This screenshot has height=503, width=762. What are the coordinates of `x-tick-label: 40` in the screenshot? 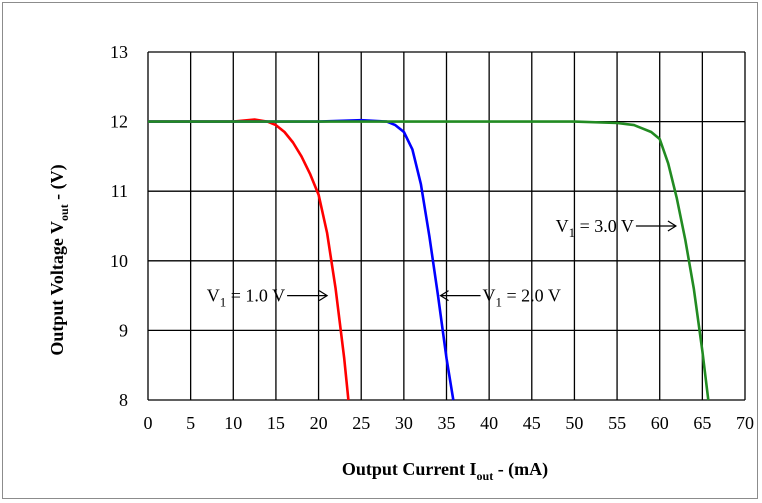 It's located at (489, 423).